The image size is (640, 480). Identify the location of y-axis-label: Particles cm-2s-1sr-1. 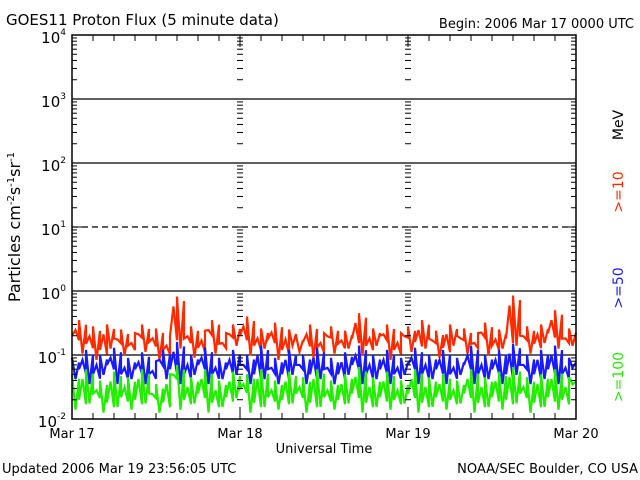
(14, 227).